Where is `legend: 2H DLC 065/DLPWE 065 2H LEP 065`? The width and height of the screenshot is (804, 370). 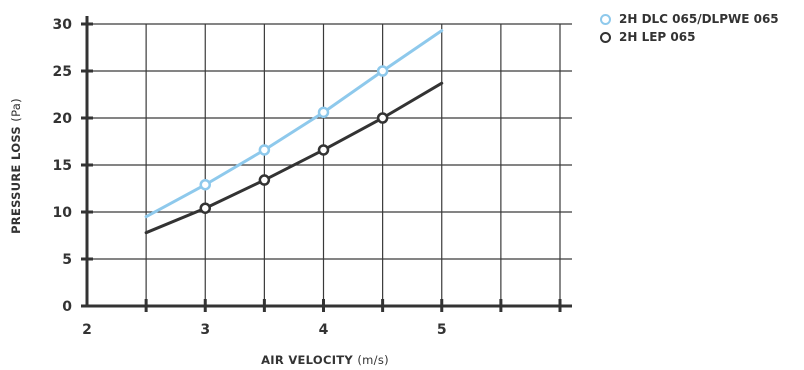
legend: 2H DLC 065/DLPWE 065 2H LEP 065 is located at coordinates (689, 28).